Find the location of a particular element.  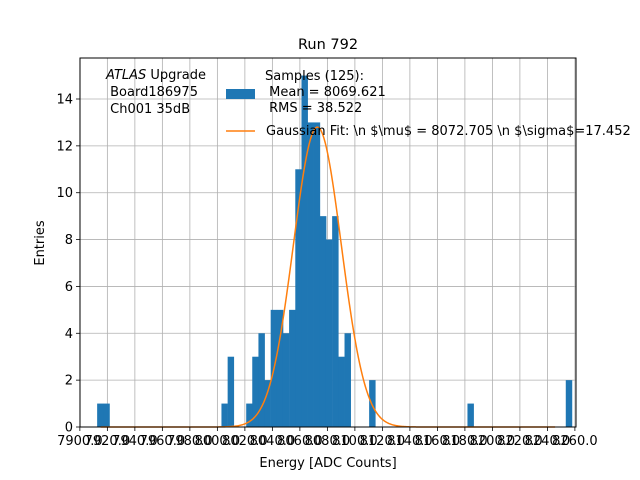

x-tick-label-18: 8260.0 is located at coordinates (575, 441).